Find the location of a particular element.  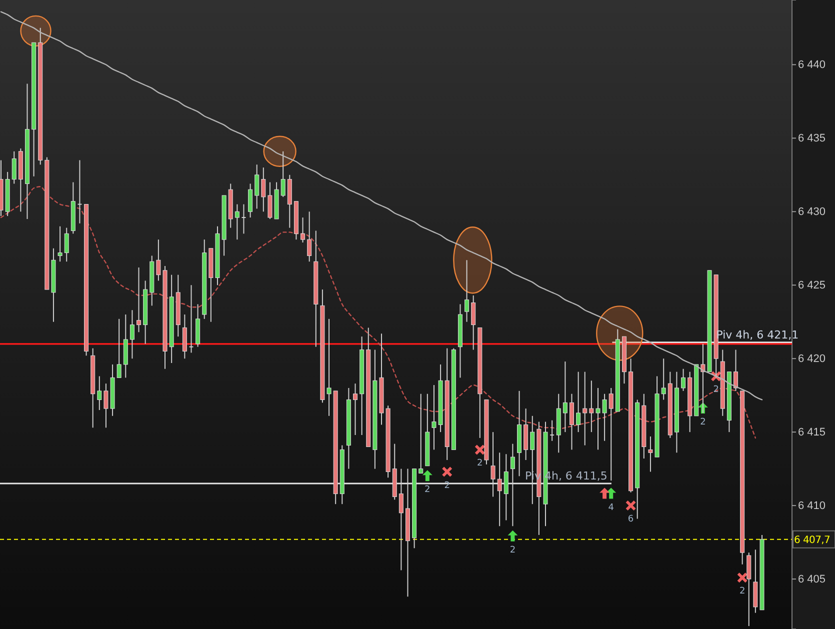

y-tick-label: 6 420 is located at coordinates (812, 359).